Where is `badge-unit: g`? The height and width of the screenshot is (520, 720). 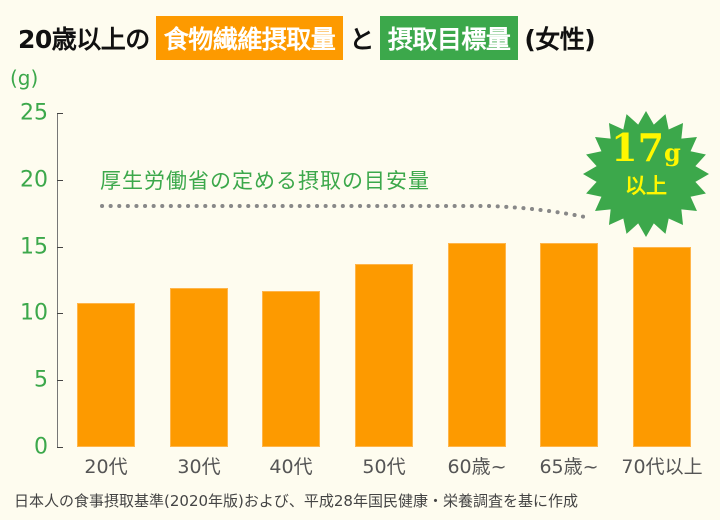 badge-unit: g is located at coordinates (672, 152).